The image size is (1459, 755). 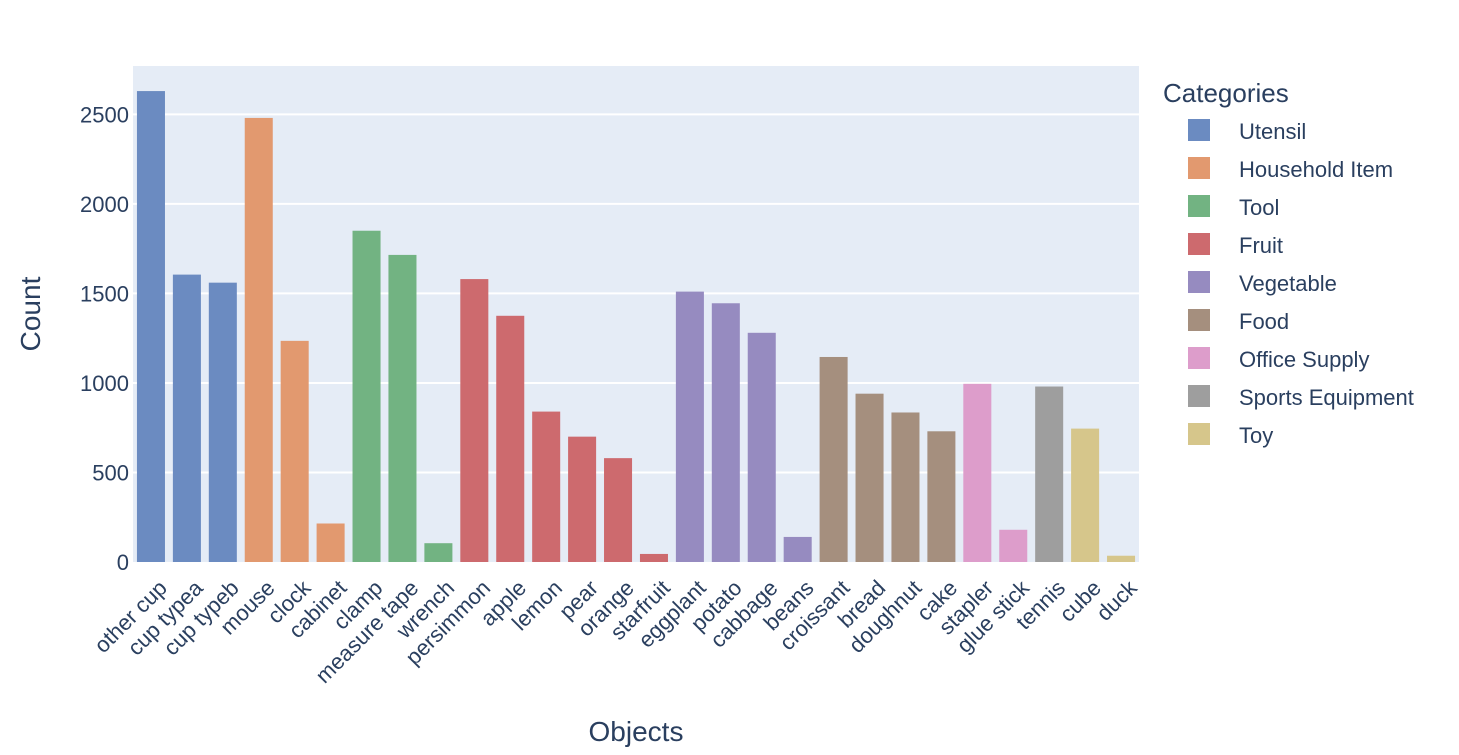 I want to click on x-tick-label: duck, so click(x=1116, y=599).